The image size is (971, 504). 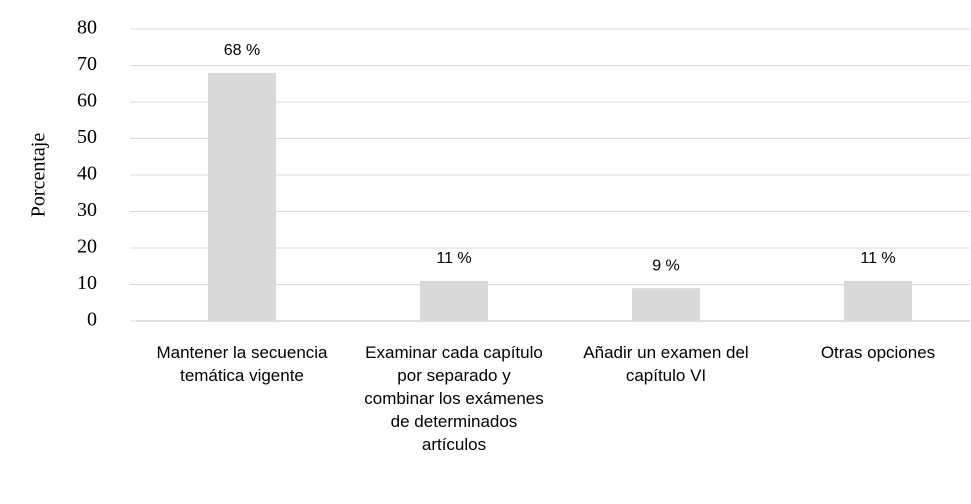 What do you see at coordinates (87, 247) in the screenshot?
I see `y-tick-label: 20` at bounding box center [87, 247].